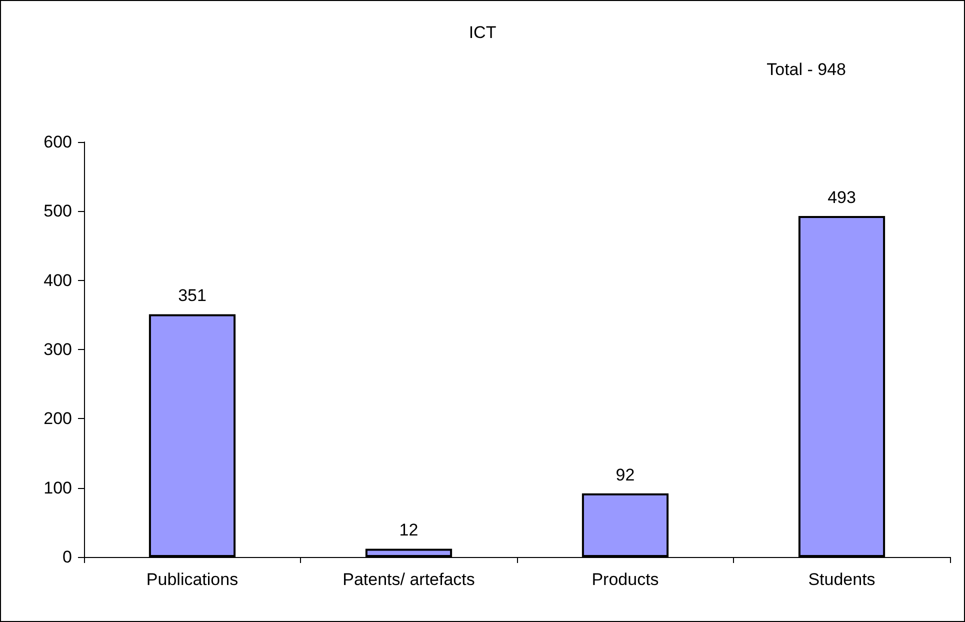 The height and width of the screenshot is (622, 965). What do you see at coordinates (192, 579) in the screenshot?
I see `x-tick-label: Publications` at bounding box center [192, 579].